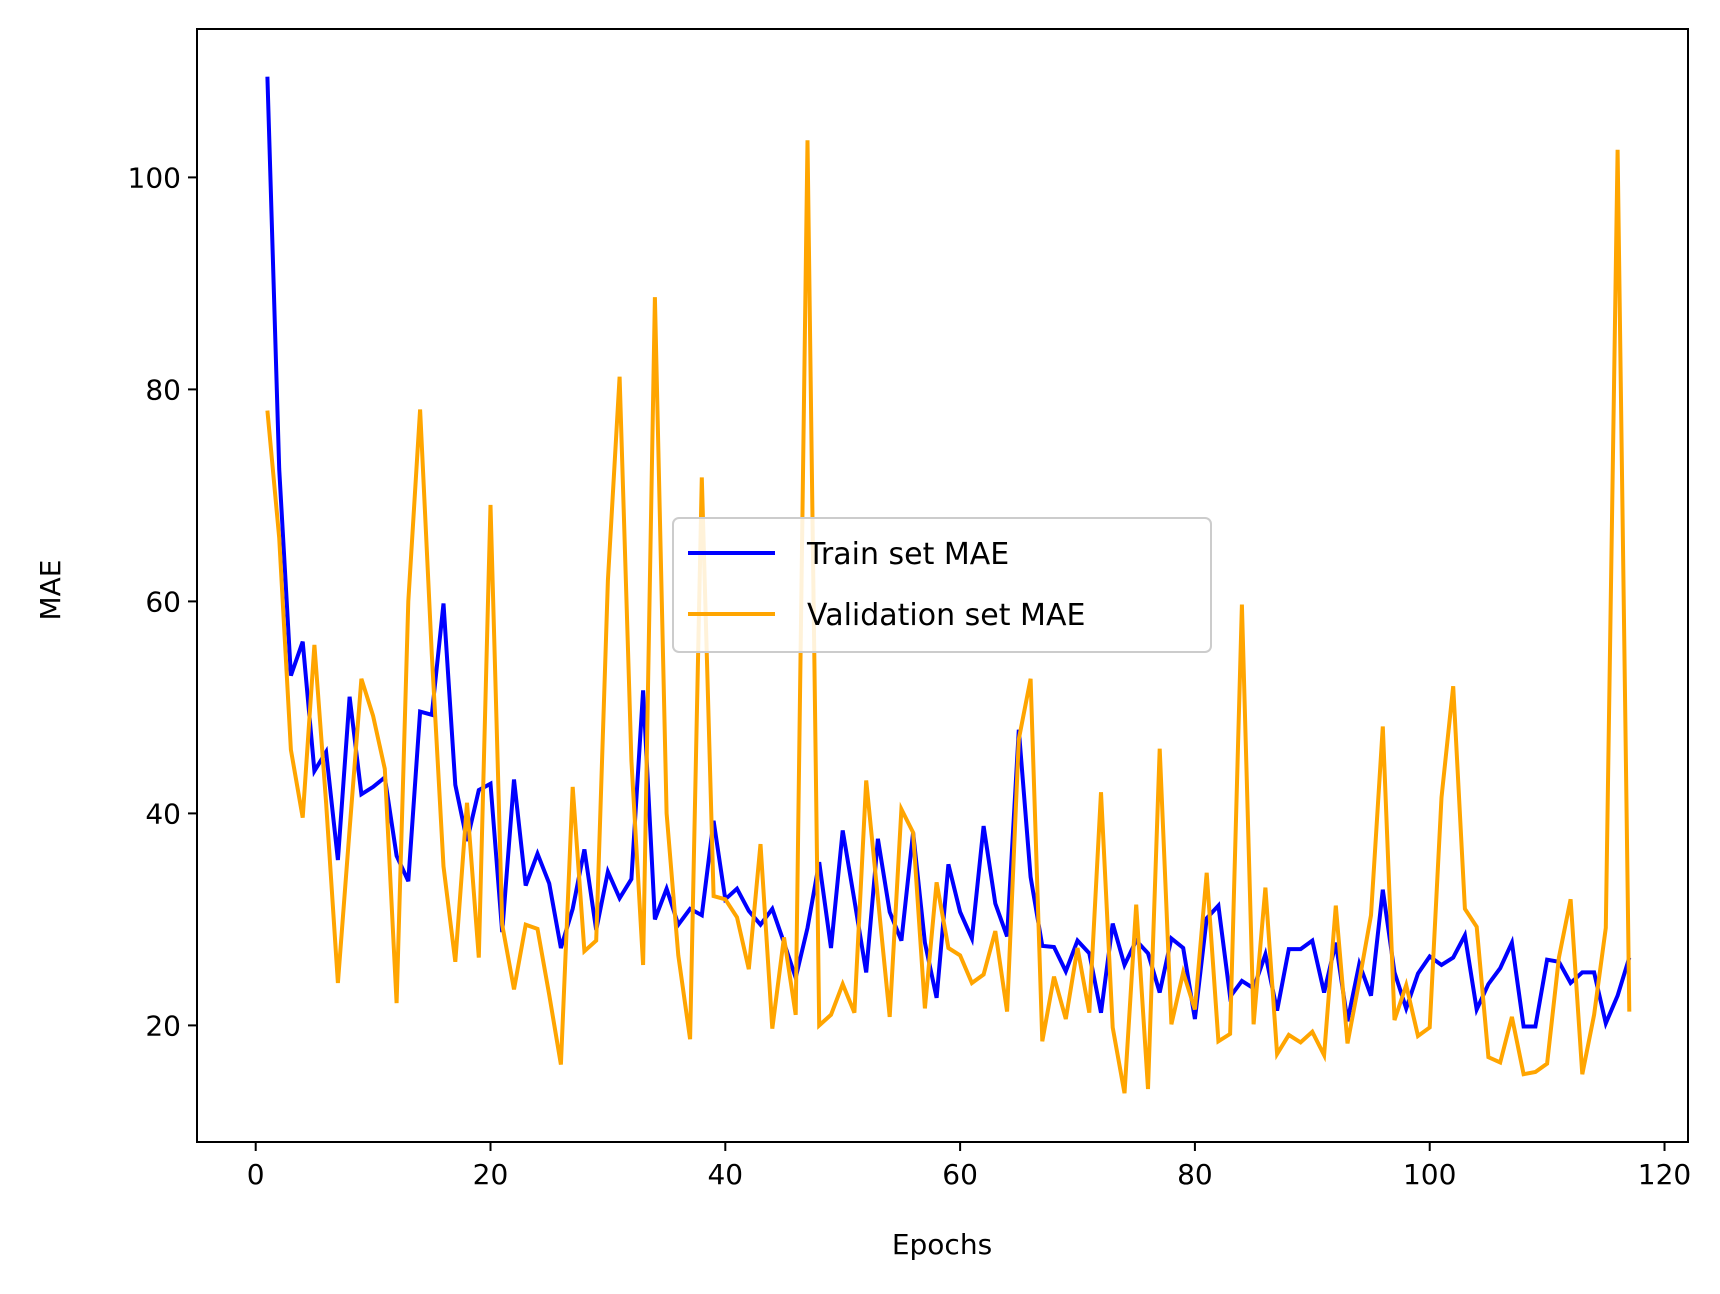 The height and width of the screenshot is (1294, 1720). I want to click on x-tick-label: 60, so click(960, 1174).